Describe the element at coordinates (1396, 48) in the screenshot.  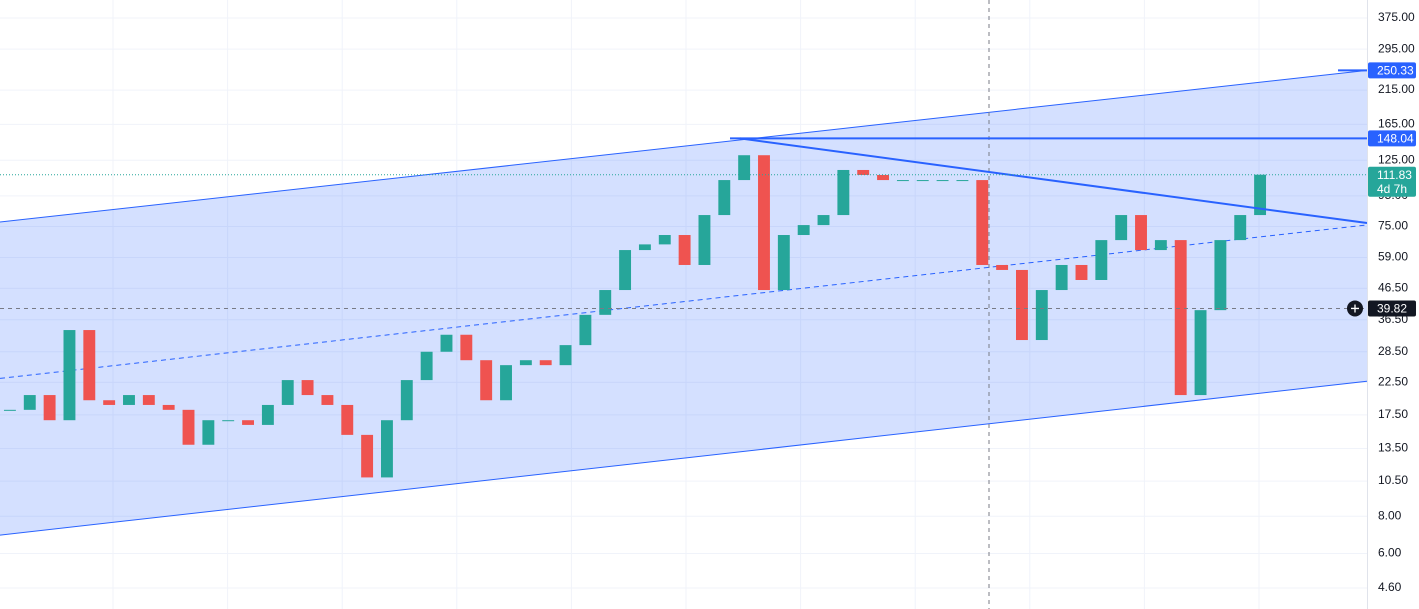
I see `y-tick-label: 295.00` at that location.